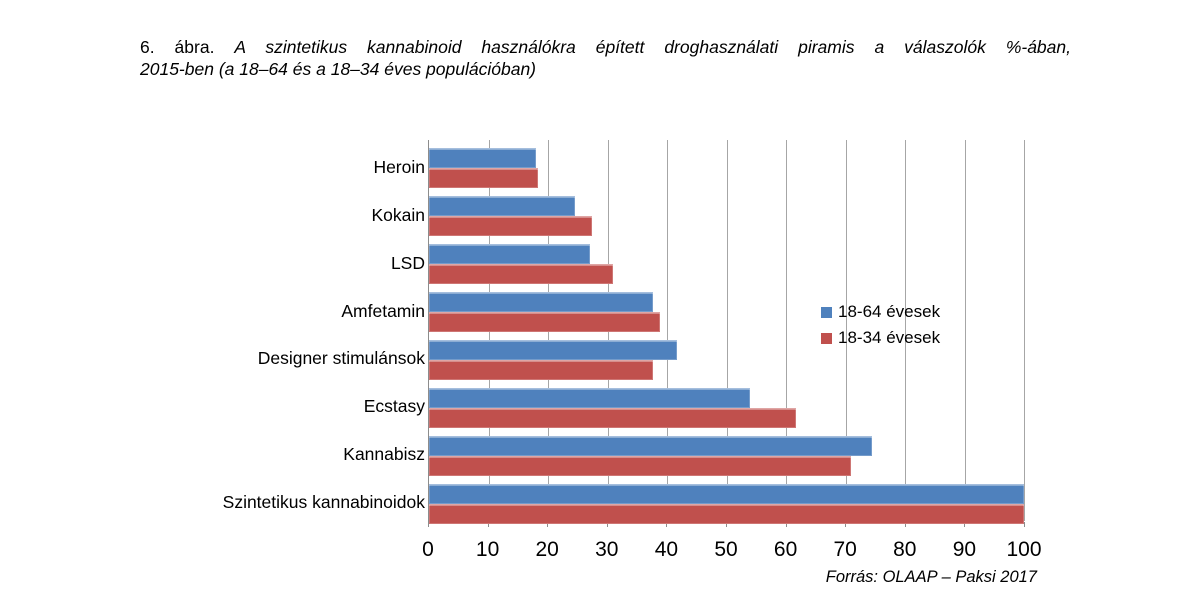 This screenshot has width=1179, height=601. What do you see at coordinates (502, 206) in the screenshot?
I see `bar-18-64-évesek-1` at bounding box center [502, 206].